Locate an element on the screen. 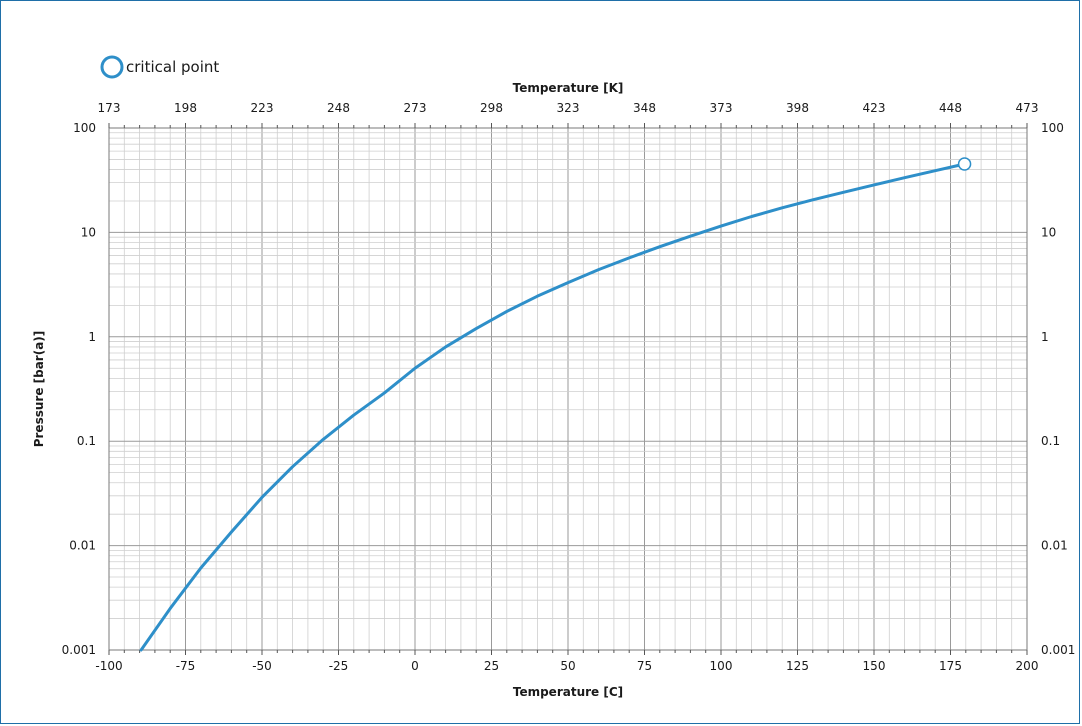 The height and width of the screenshot is (726, 1082). x-tick-label: 25 is located at coordinates (491, 666).